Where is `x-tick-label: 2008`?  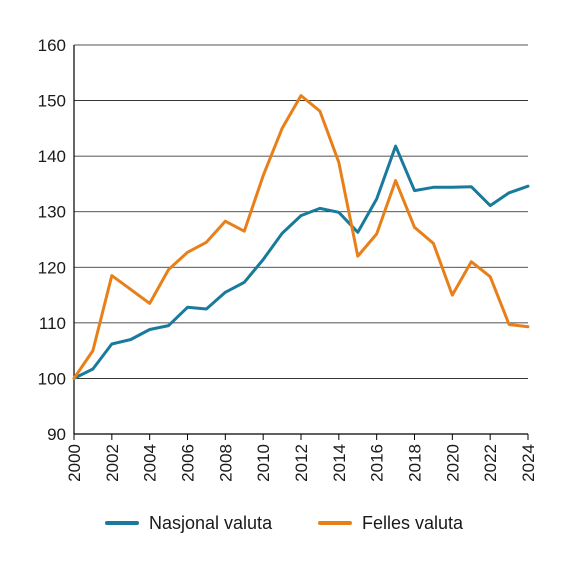
x-tick-label: 2008 is located at coordinates (225, 463).